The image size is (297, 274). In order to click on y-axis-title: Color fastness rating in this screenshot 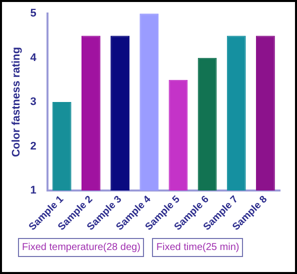, I will do `click(16, 102)`.